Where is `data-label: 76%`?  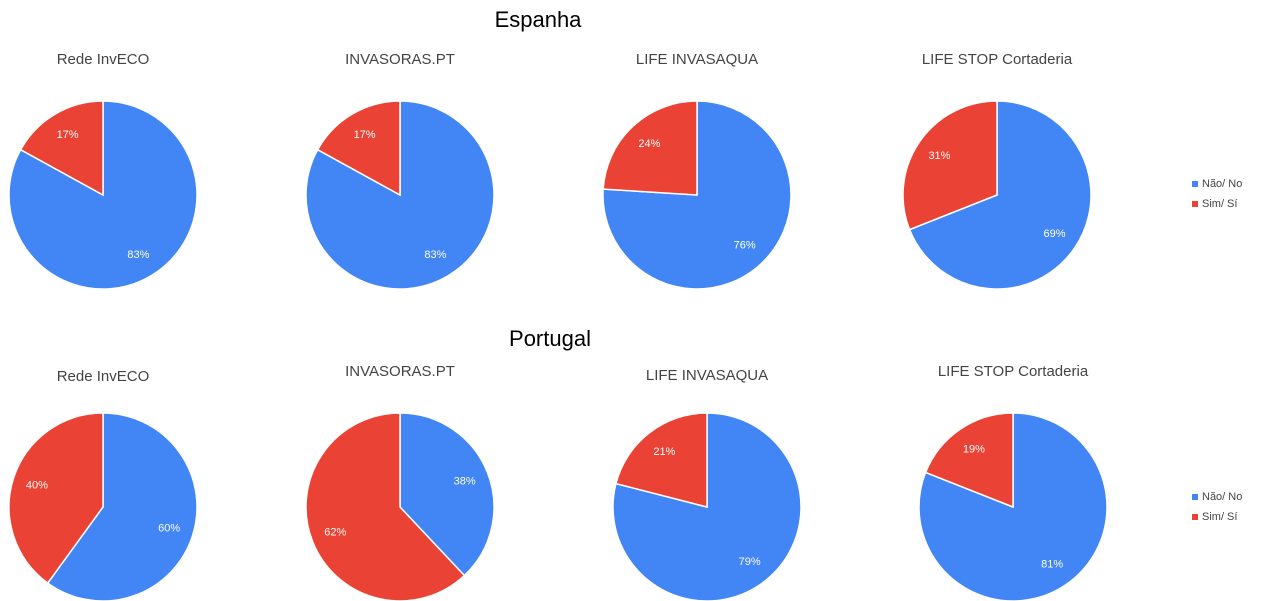
data-label: 76% is located at coordinates (745, 246).